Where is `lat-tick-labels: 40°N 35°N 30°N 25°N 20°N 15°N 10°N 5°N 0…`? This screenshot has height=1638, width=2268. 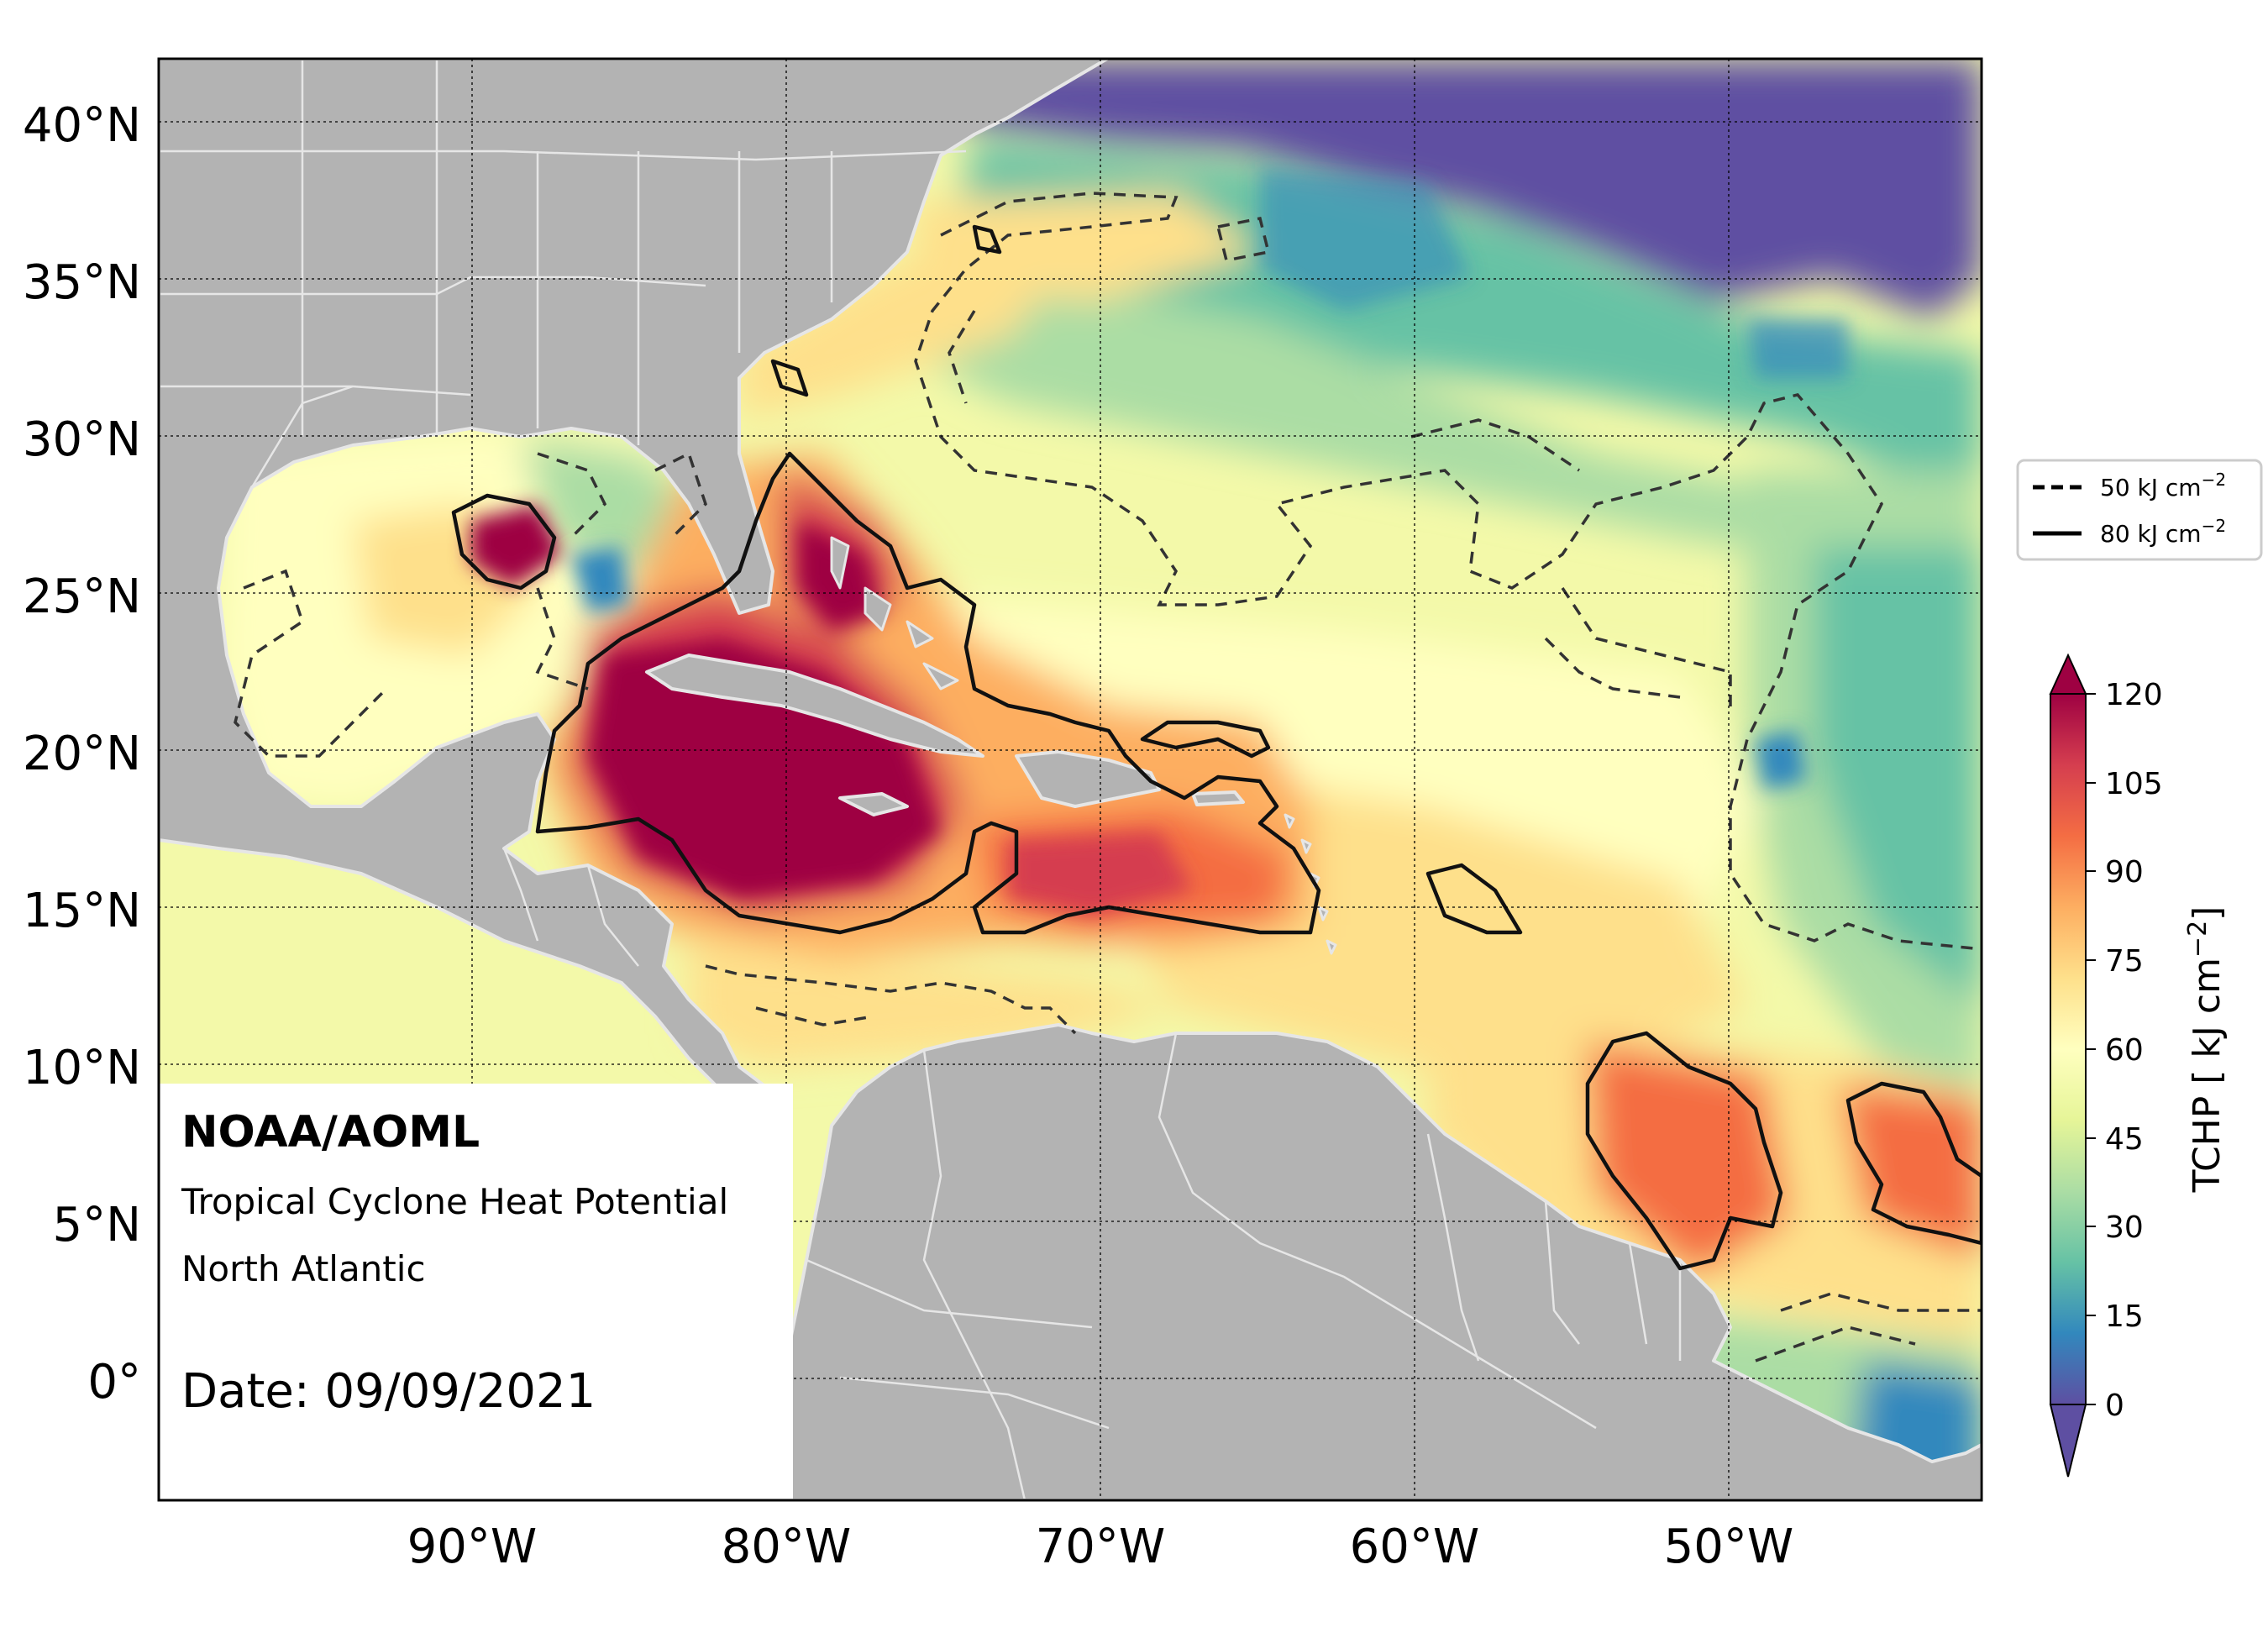
lat-tick-labels: 40°N 35°N 30°N 25°N 20°N 15°N 10°N 5°N 0… is located at coordinates (82, 754).